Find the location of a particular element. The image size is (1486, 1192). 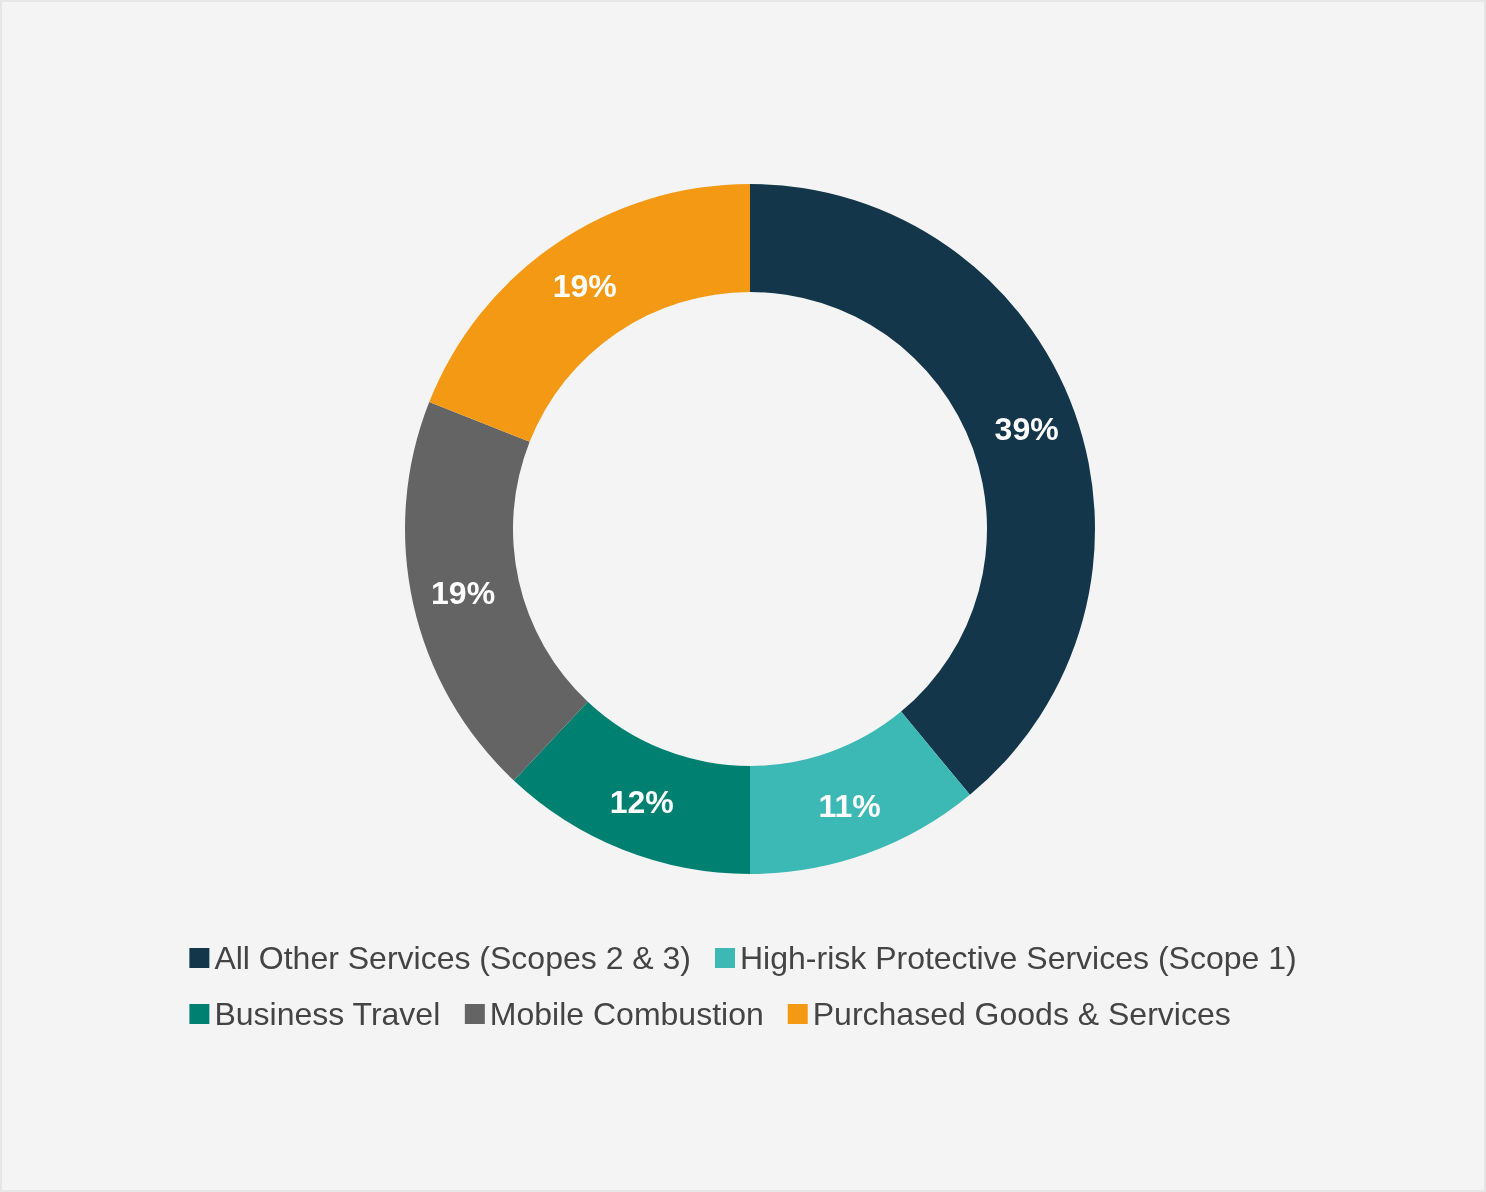

data-label: 11% is located at coordinates (849, 805).